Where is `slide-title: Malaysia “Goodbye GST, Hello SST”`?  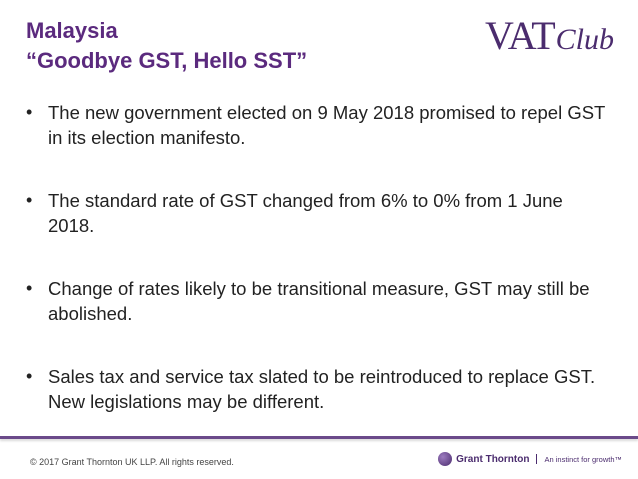
slide-title: Malaysia “Goodbye GST, Hello SST” is located at coordinates (166, 46).